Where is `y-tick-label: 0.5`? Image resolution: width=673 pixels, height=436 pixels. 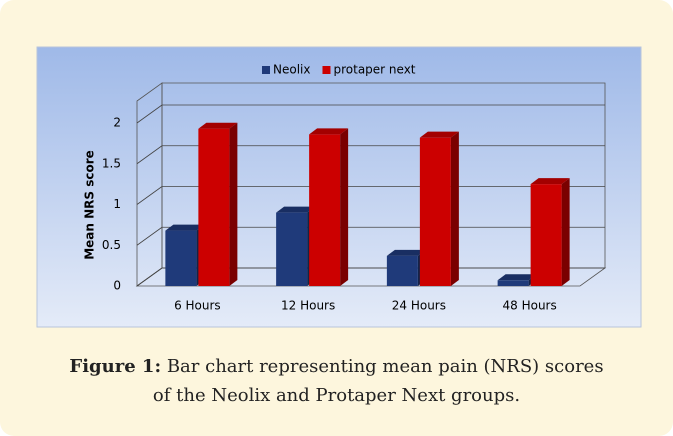 y-tick-label: 0.5 is located at coordinates (111, 245).